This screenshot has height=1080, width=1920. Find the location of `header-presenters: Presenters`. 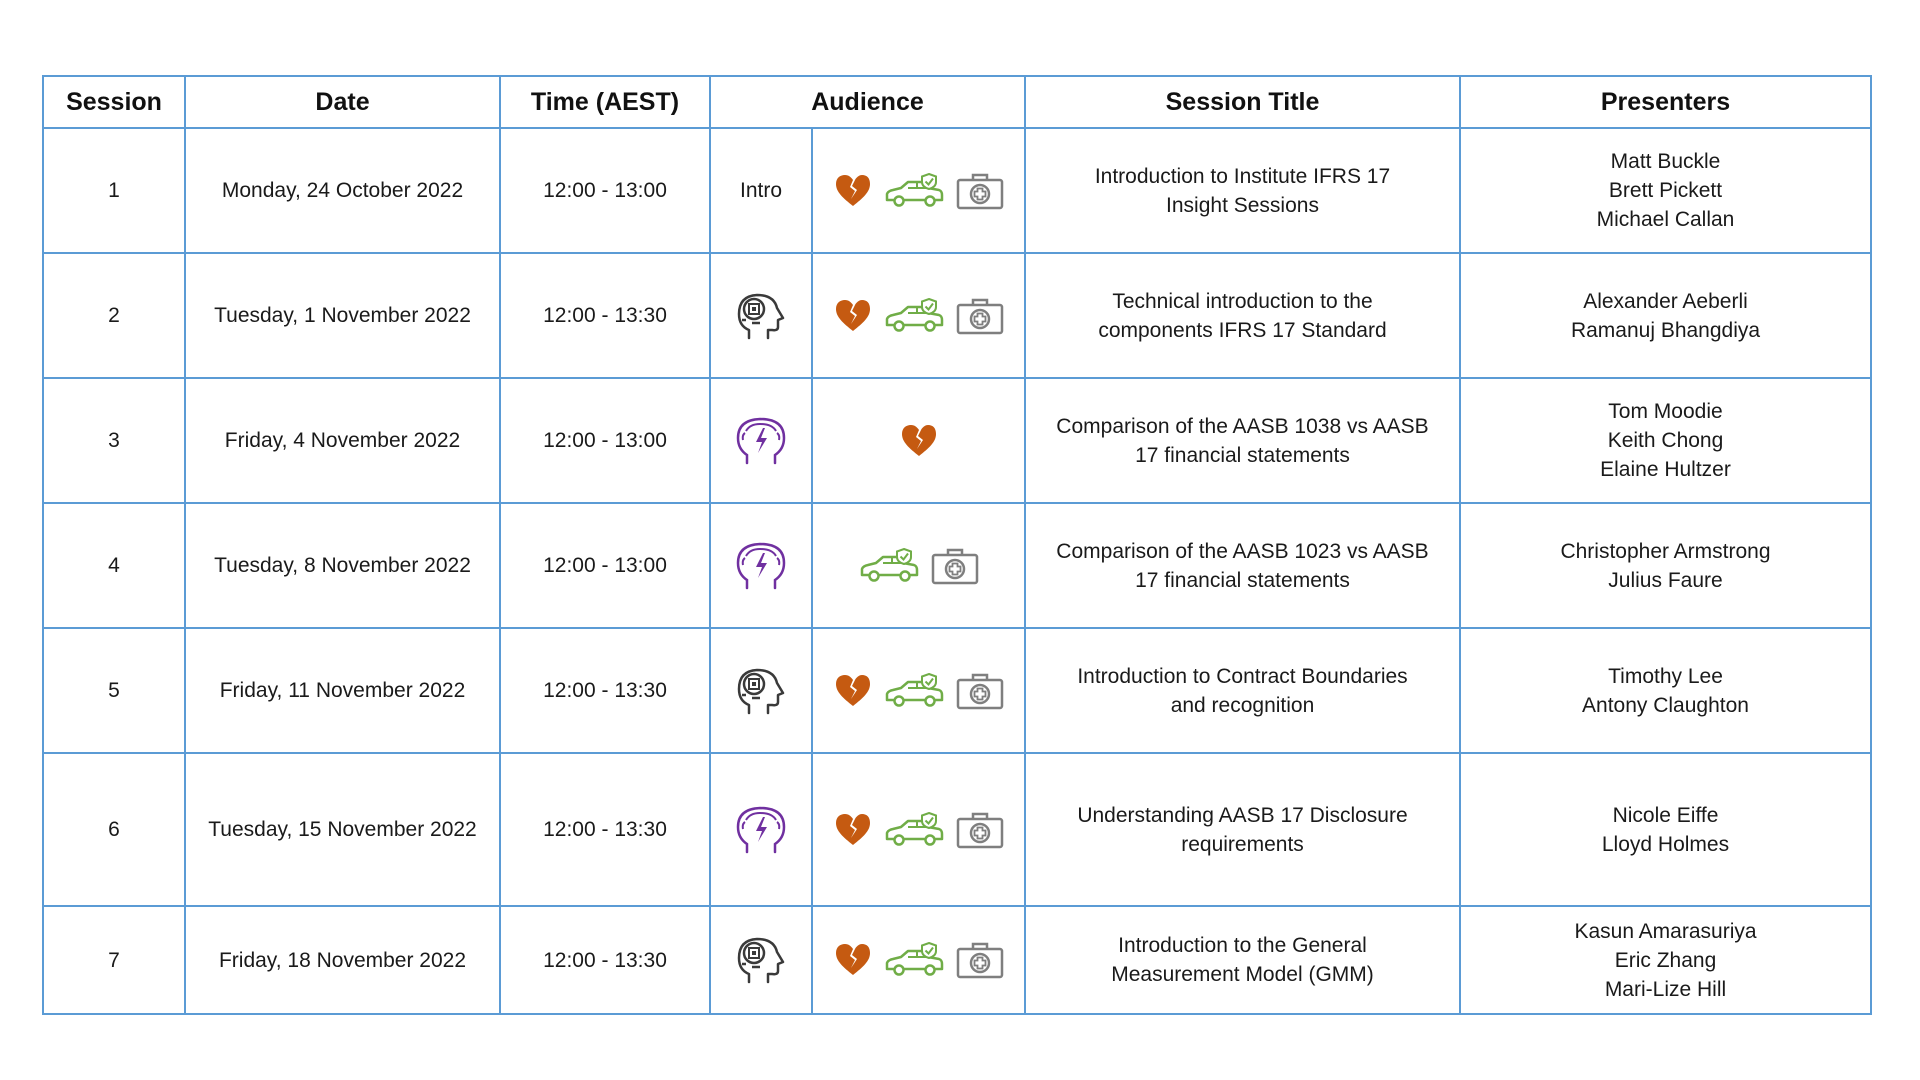

header-presenters: Presenters is located at coordinates (1665, 102).